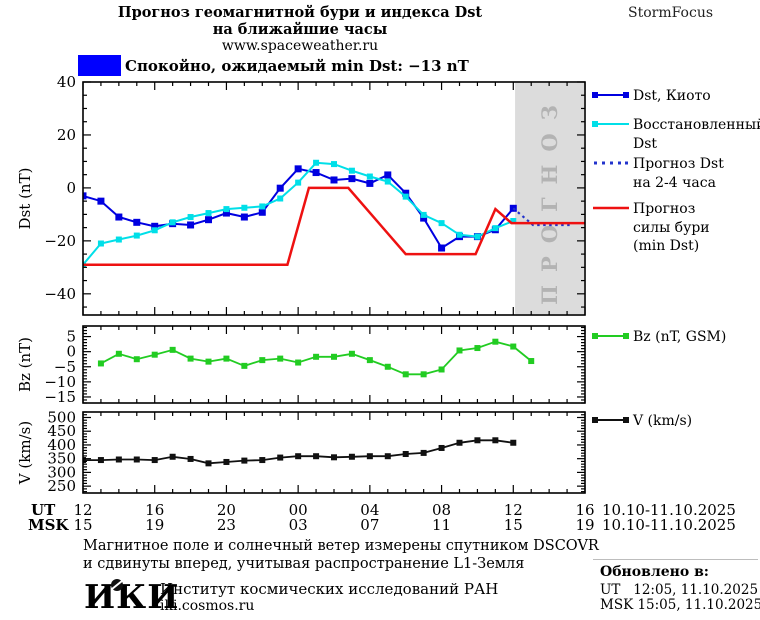 This screenshot has height=620, width=760. Describe the element at coordinates (61, 459) in the screenshot. I see `svg-text: 350` at that location.